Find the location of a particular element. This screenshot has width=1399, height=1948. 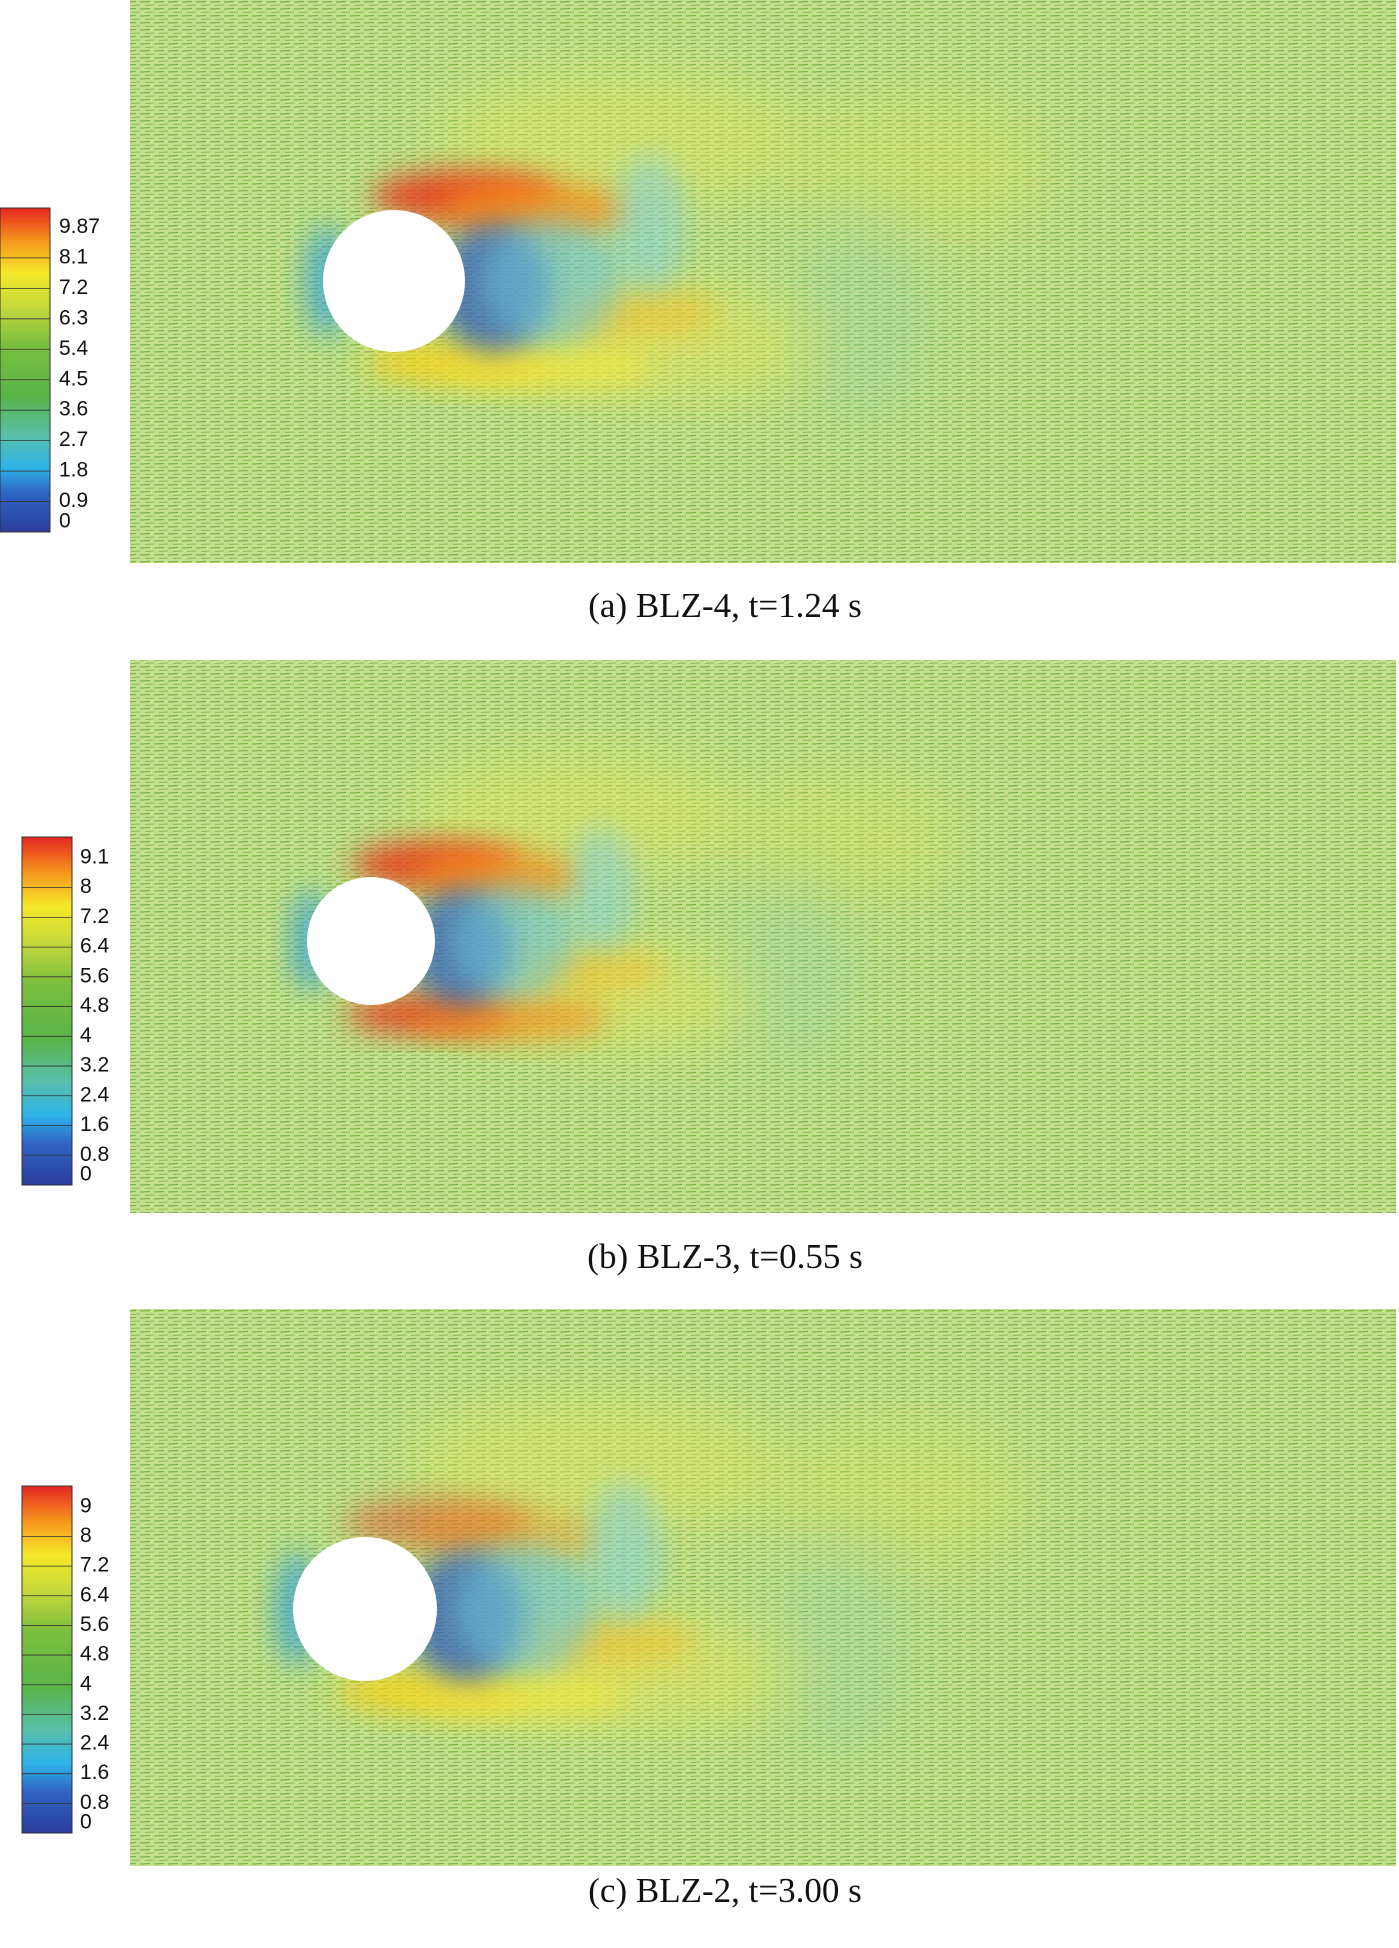

caption: (b) BLZ-3, t=0.55 s is located at coordinates (724, 1256).